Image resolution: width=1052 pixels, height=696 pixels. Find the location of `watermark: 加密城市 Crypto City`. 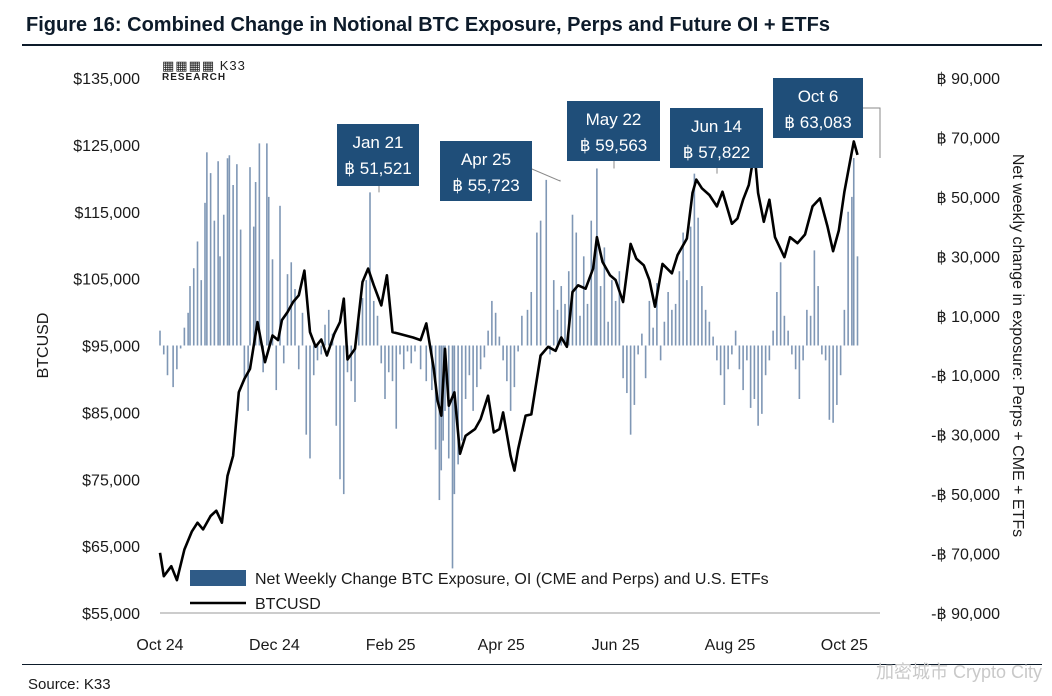

watermark: 加密城市 Crypto City is located at coordinates (958, 672).